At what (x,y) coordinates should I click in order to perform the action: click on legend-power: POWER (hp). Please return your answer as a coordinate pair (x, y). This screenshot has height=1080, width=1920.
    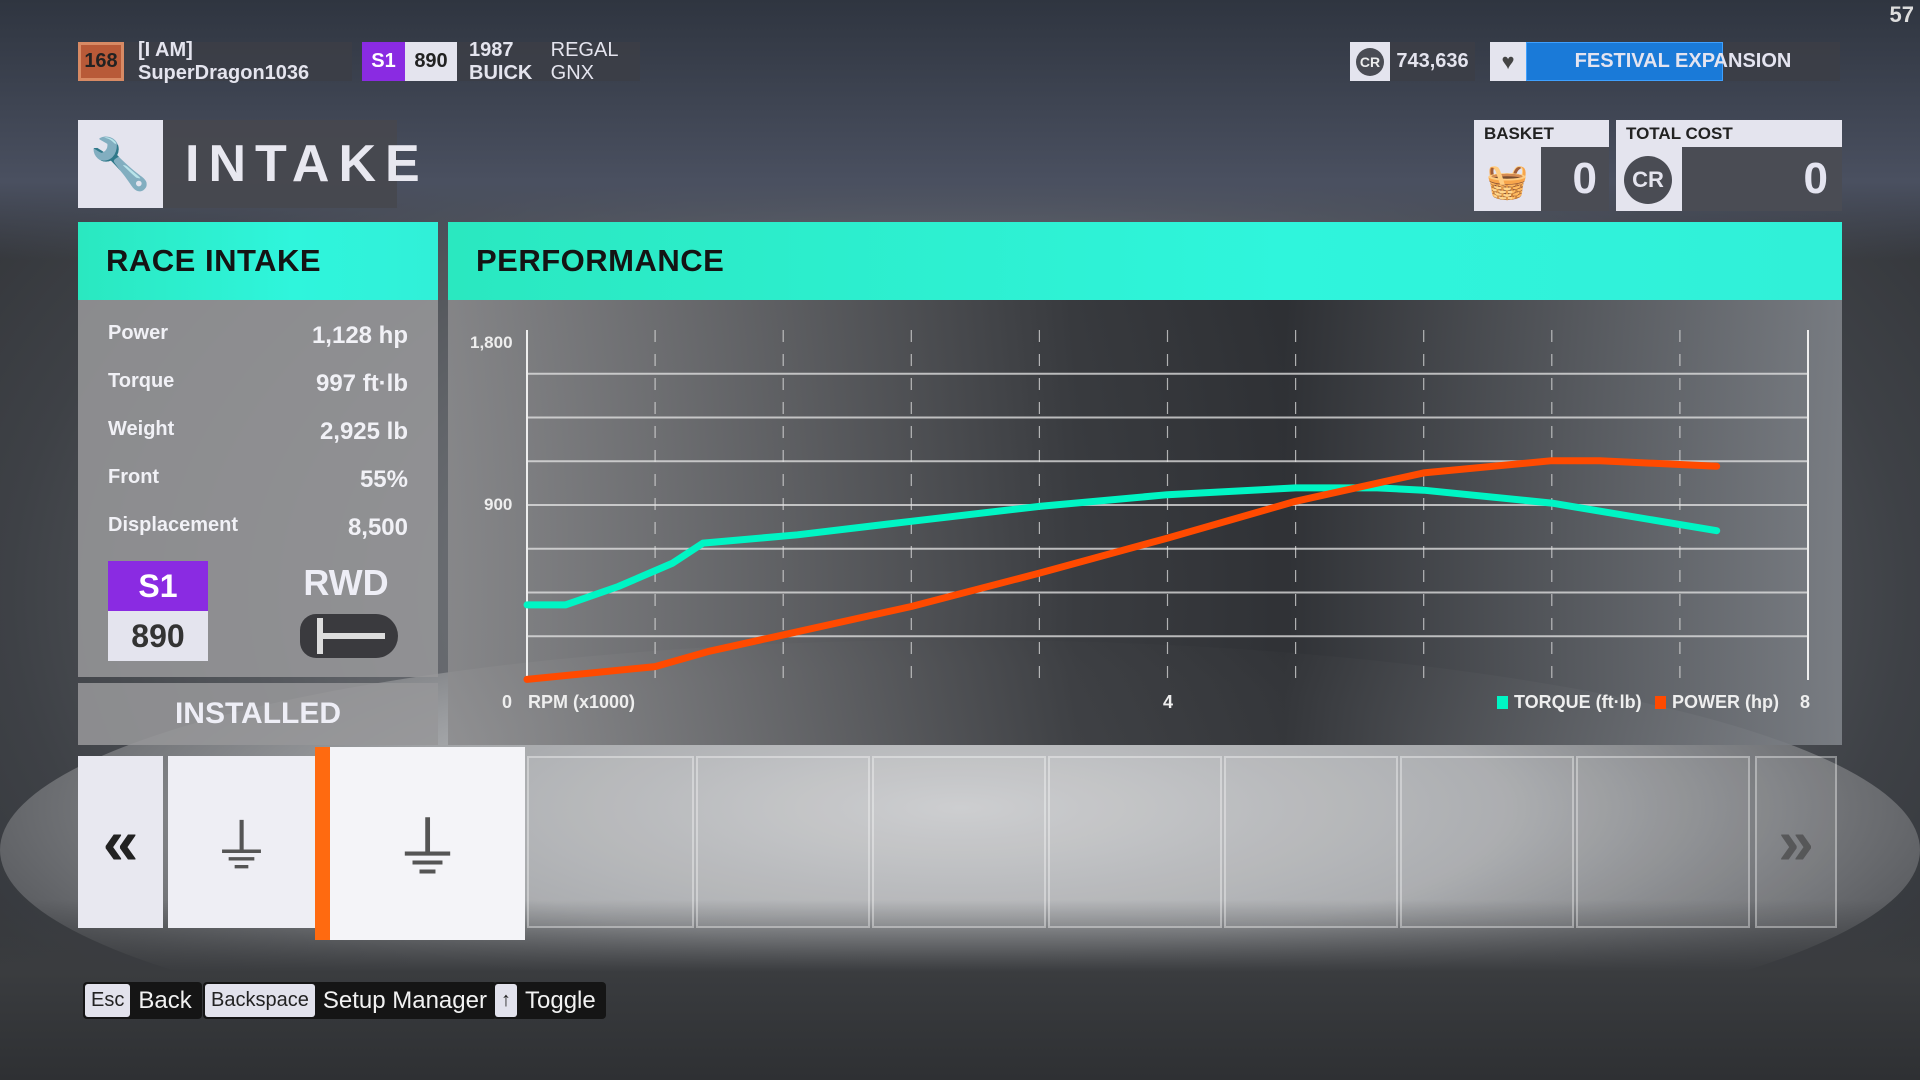
    Looking at the image, I should click on (1717, 702).